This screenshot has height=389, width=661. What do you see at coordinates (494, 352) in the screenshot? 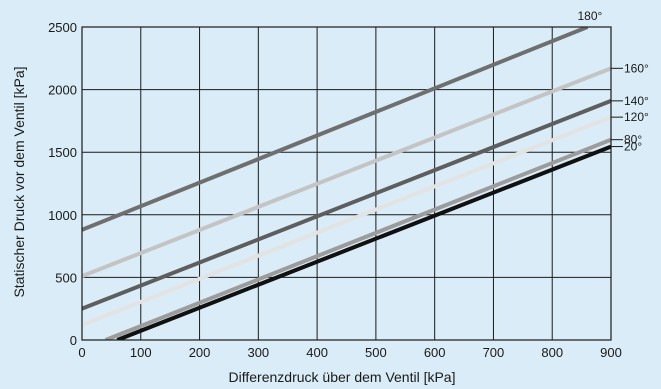
I see `x-tick-label: 700` at bounding box center [494, 352].